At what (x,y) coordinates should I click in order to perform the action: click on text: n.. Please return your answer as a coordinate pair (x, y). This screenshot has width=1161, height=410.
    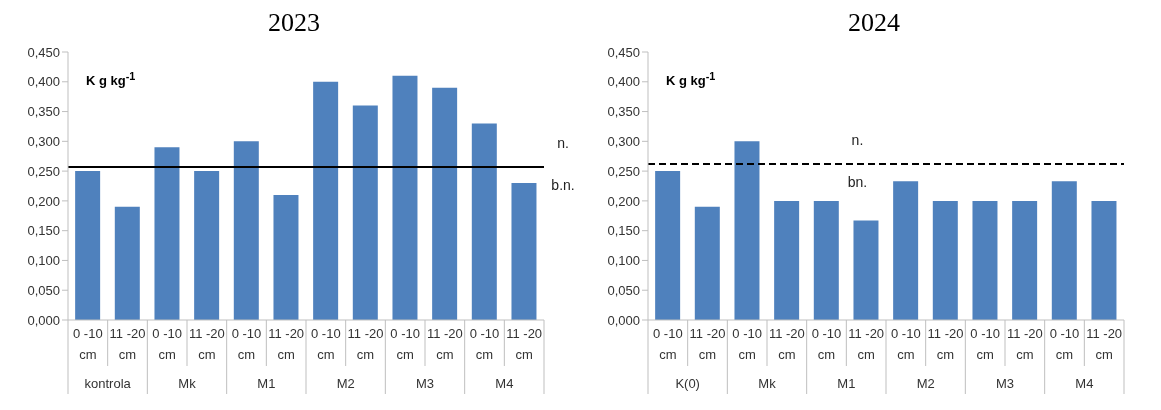
    Looking at the image, I should click on (563, 142).